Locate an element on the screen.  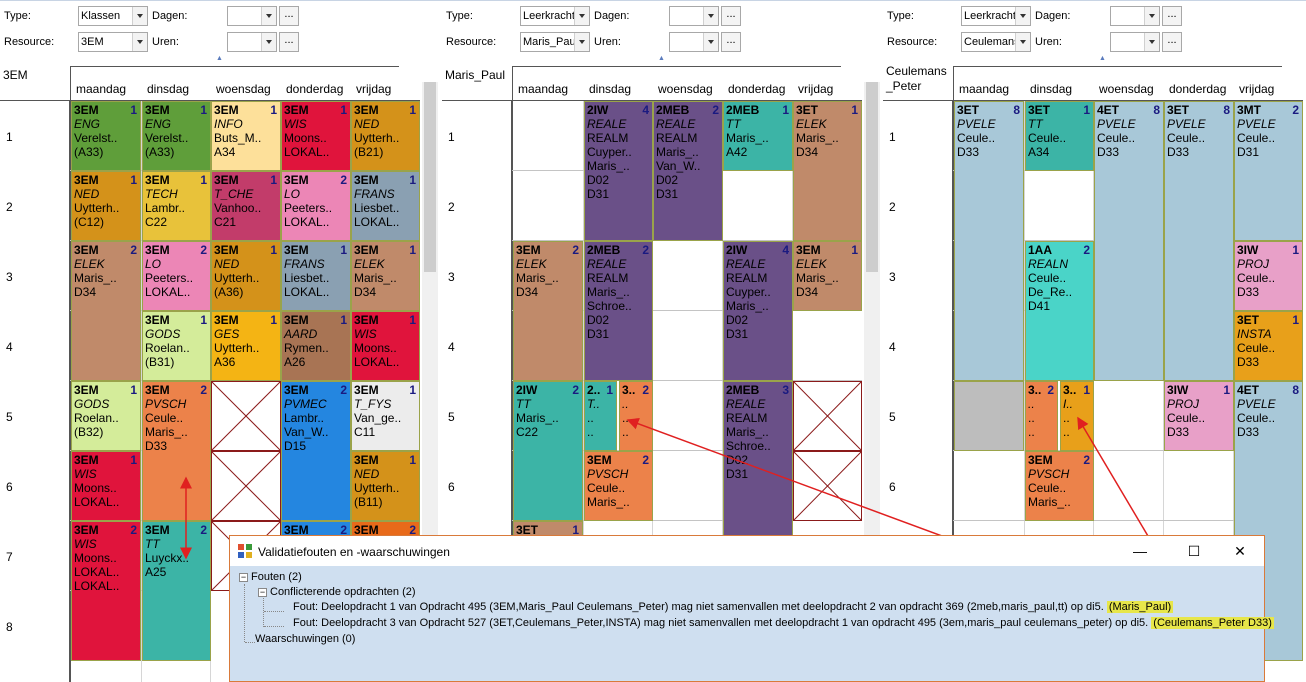
lesson-cell: 3EM 1 TECH Lambr.. C22 is located at coordinates (176, 206).